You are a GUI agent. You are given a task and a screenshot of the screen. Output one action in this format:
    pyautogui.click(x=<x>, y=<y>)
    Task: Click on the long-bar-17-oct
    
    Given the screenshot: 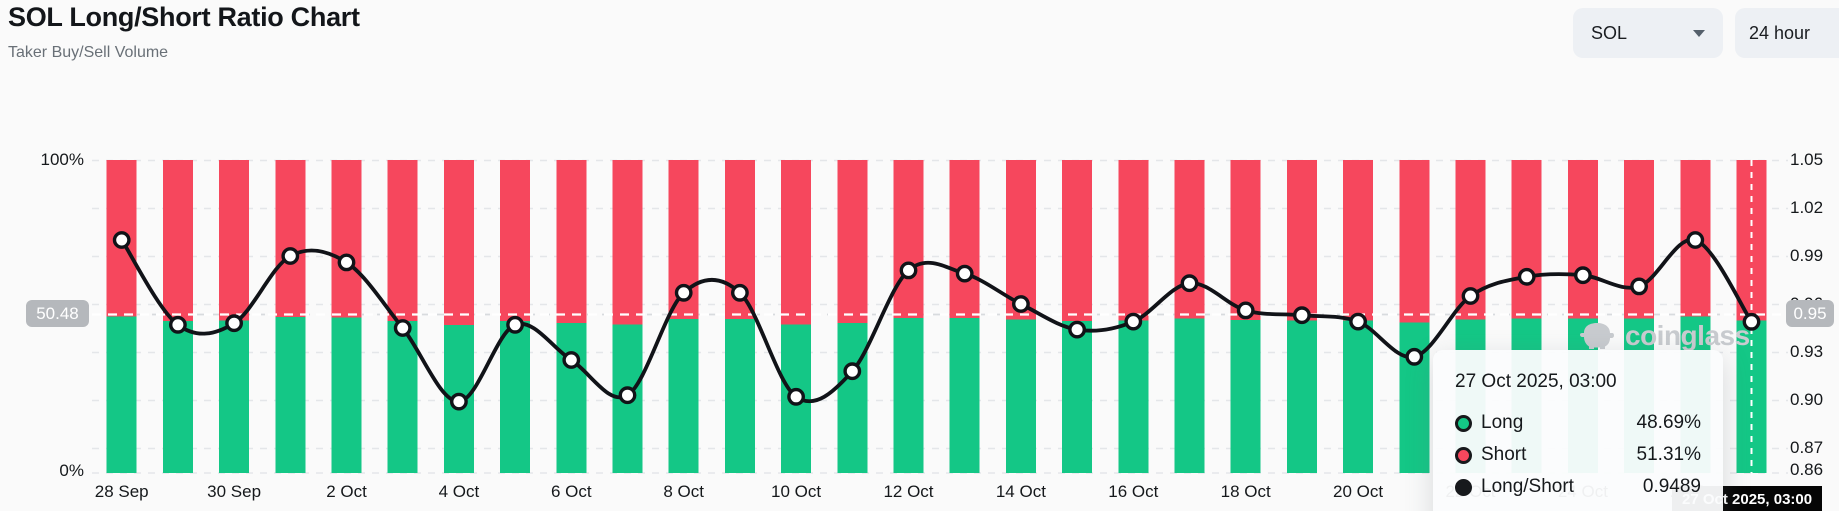 What is the action you would take?
    pyautogui.click(x=1189, y=395)
    